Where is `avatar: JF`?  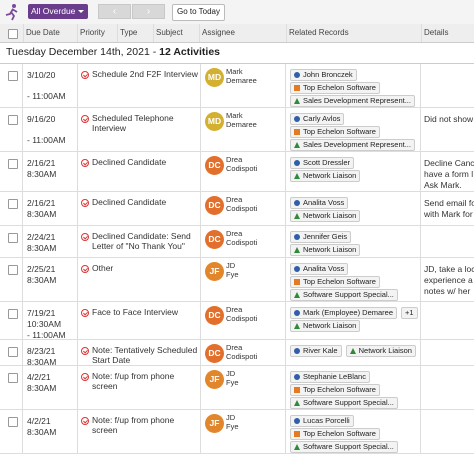 avatar: JF is located at coordinates (214, 271).